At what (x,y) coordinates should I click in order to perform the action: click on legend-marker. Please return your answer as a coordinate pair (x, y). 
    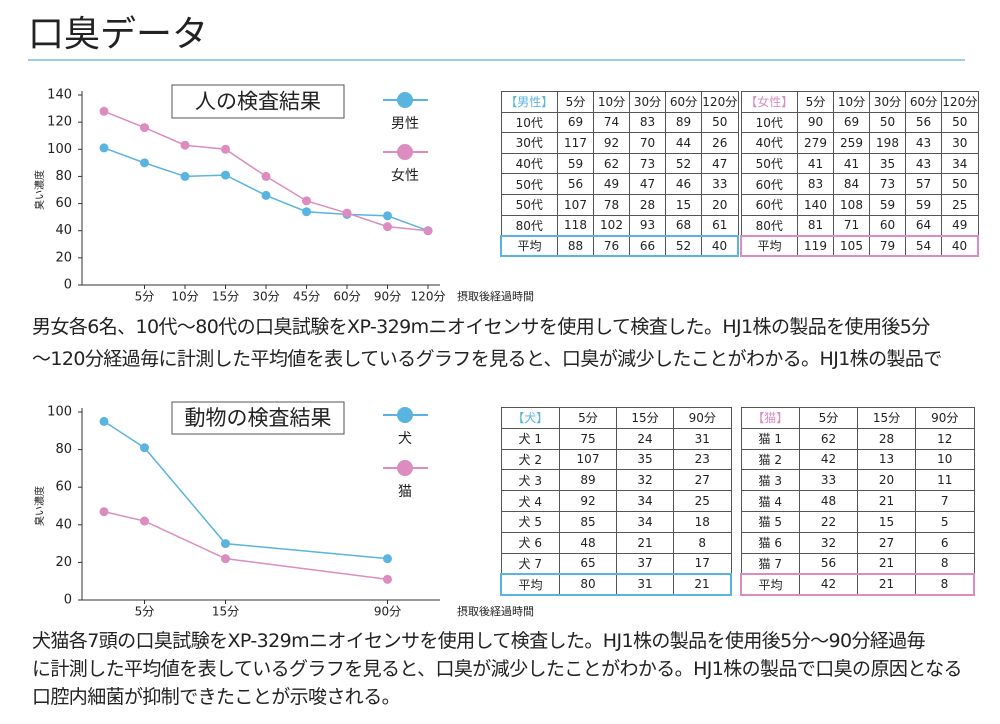
    Looking at the image, I should click on (405, 468).